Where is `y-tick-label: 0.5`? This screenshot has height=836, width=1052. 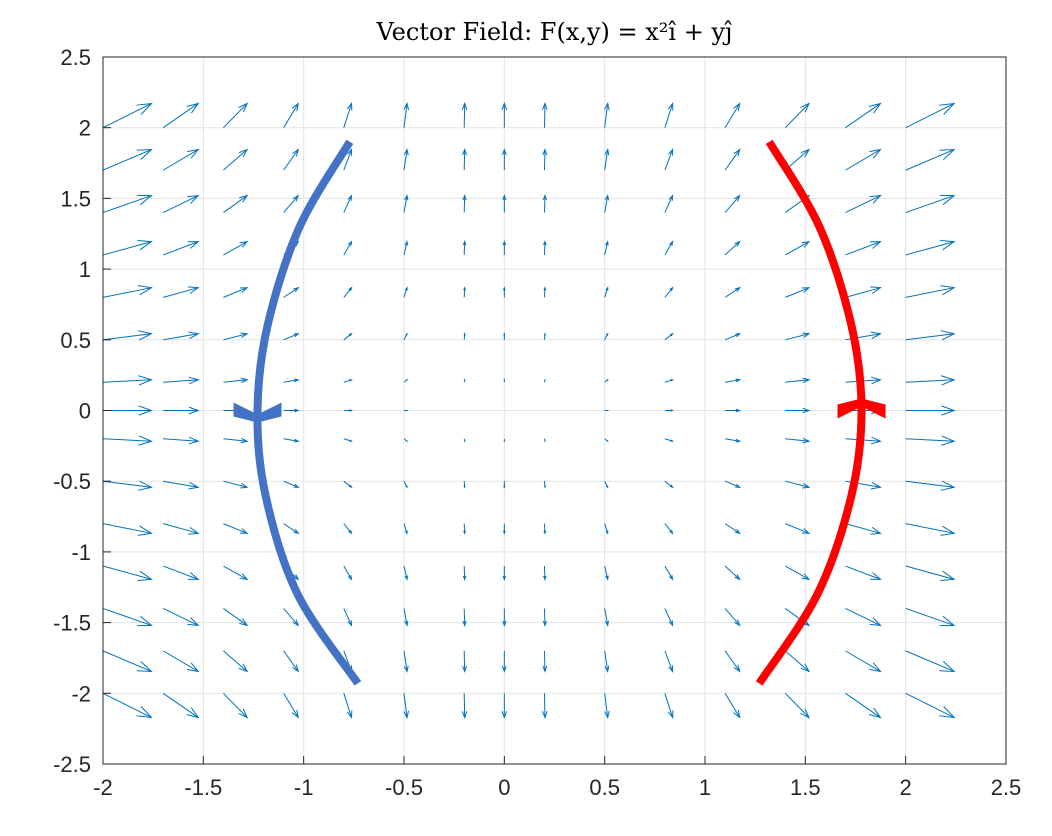 y-tick-label: 0.5 is located at coordinates (75, 340).